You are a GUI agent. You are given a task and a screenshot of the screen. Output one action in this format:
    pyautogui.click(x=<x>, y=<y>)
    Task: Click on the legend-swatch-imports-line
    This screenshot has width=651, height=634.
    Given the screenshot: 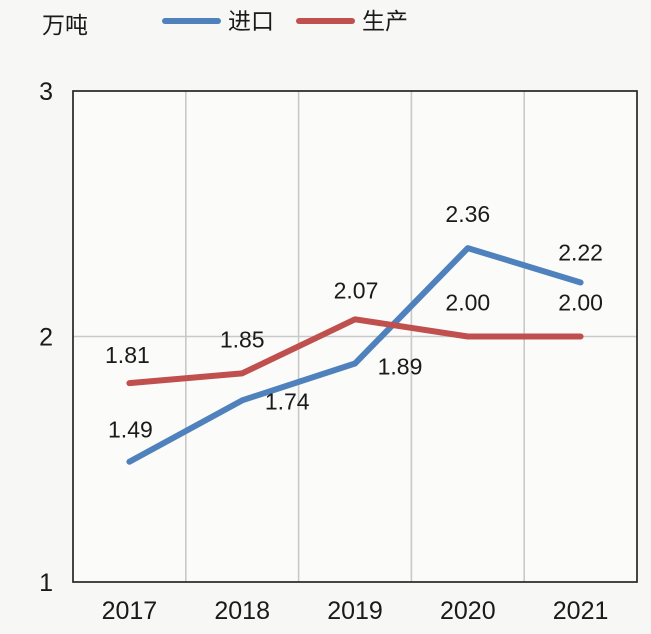 What is the action you would take?
    pyautogui.click(x=191, y=21)
    